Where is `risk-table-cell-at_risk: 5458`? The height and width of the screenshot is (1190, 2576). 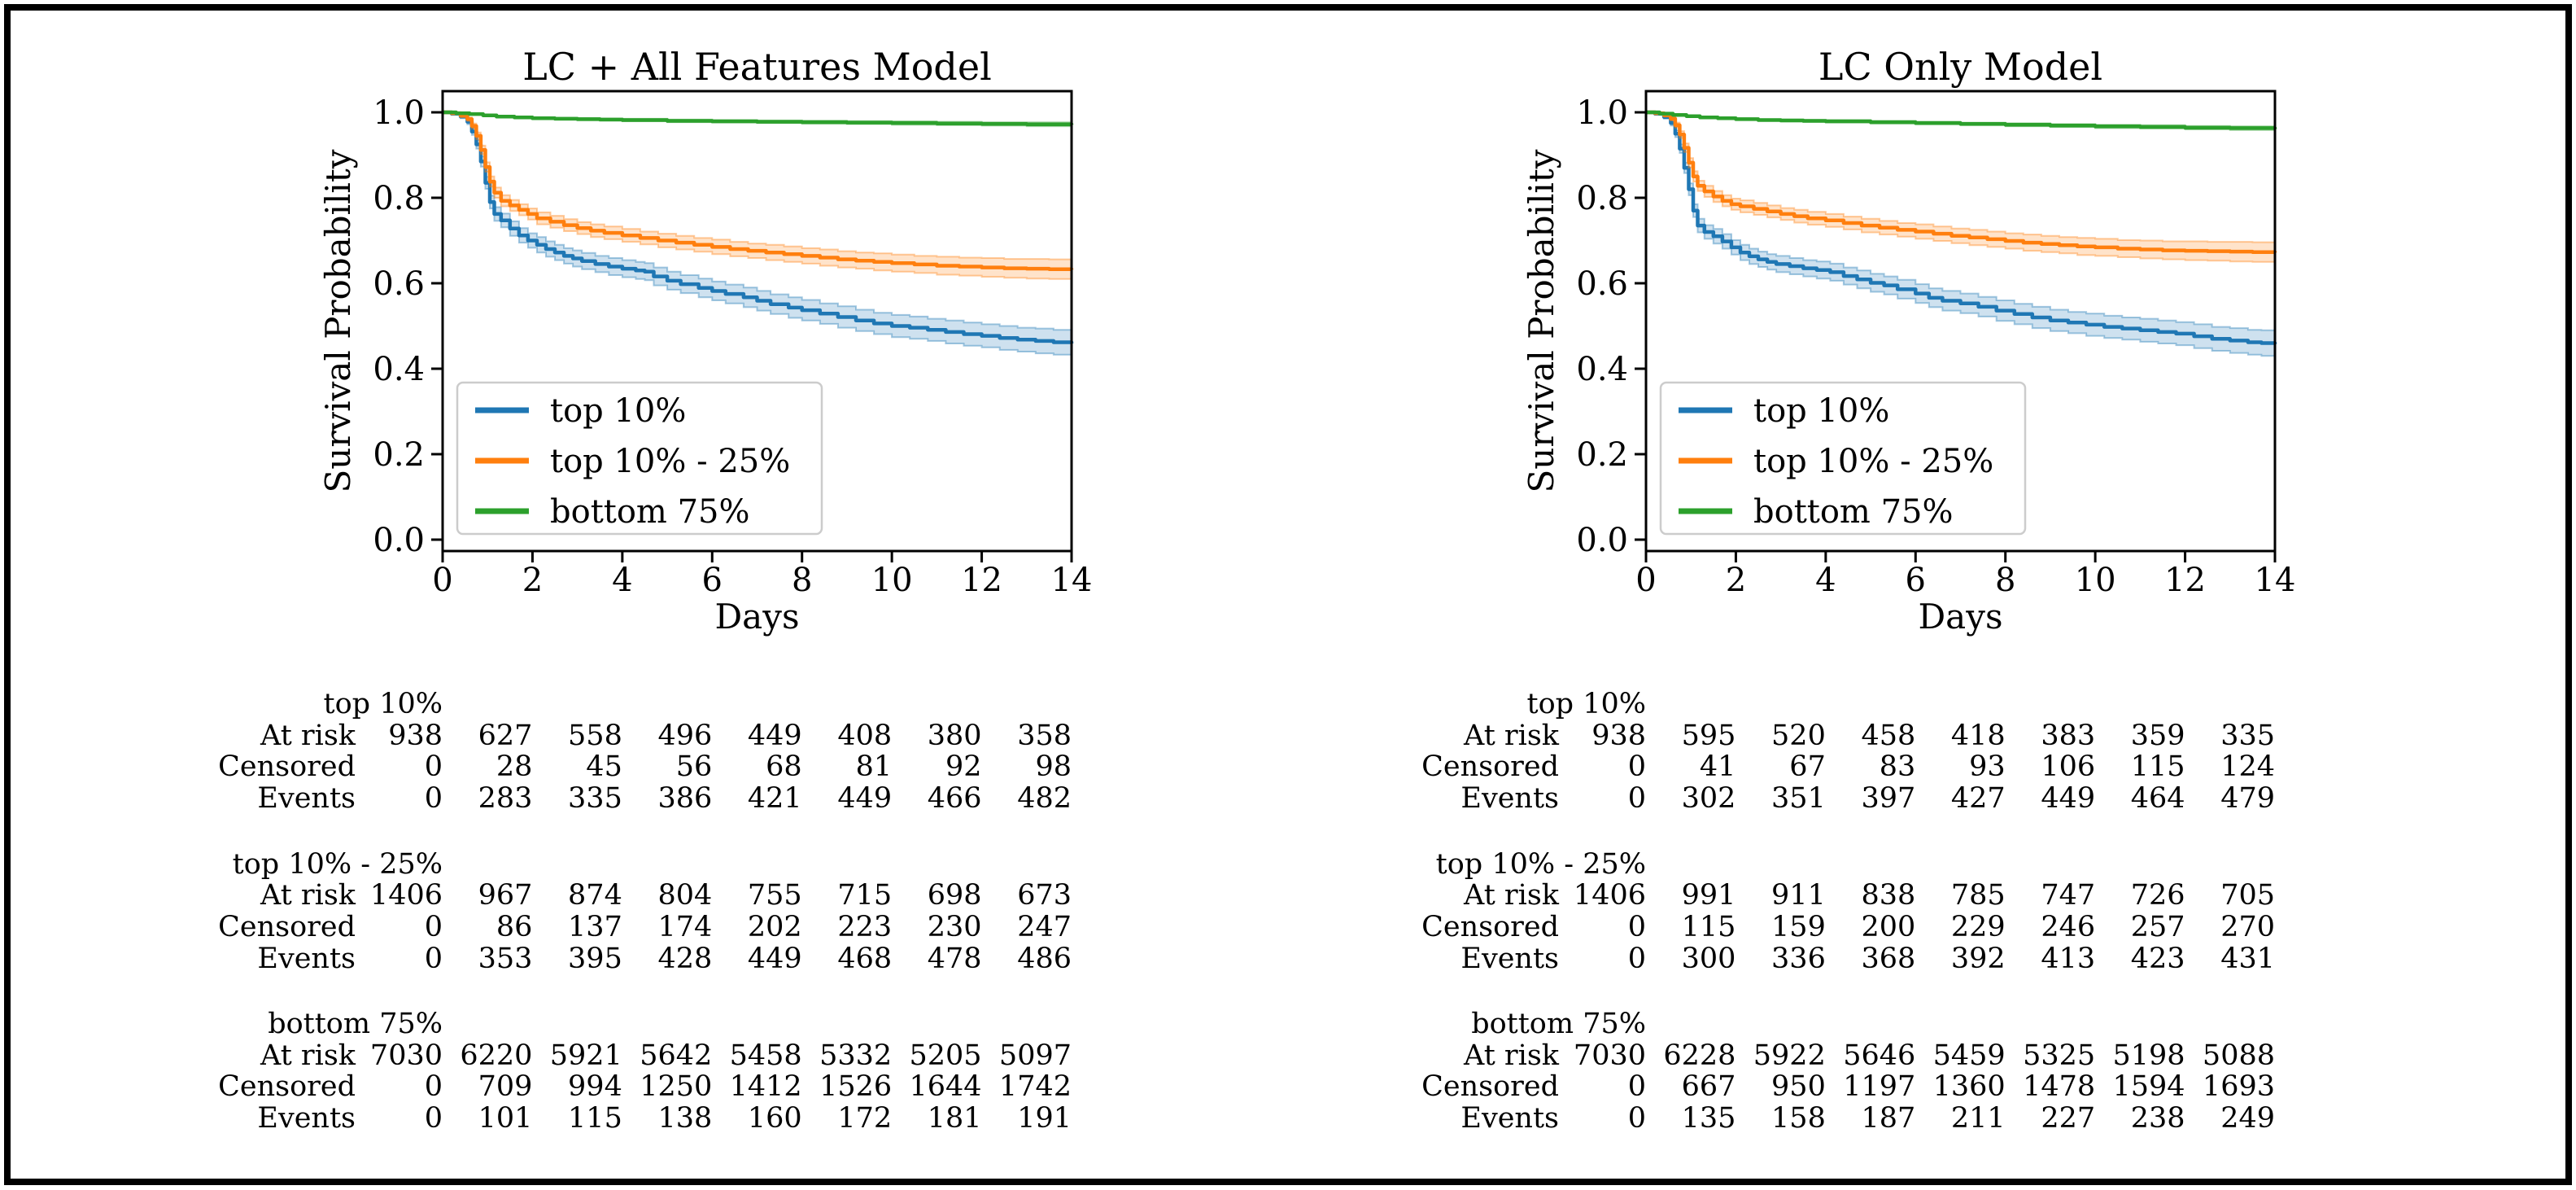
risk-table-cell-at_risk: 5458 is located at coordinates (765, 1055).